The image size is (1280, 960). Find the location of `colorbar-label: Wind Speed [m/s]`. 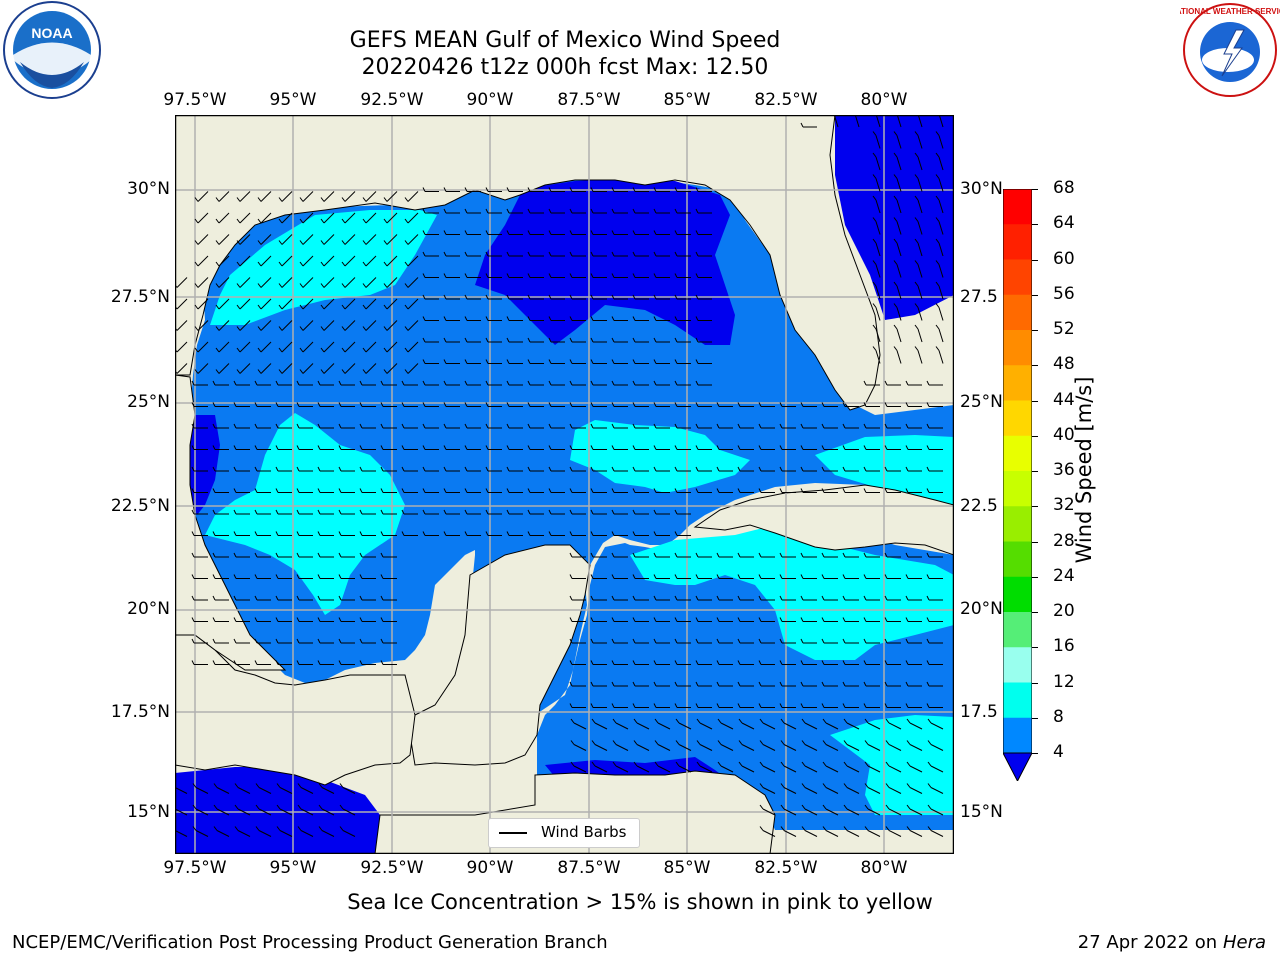

colorbar-label: Wind Speed [m/s] is located at coordinates (1084, 470).